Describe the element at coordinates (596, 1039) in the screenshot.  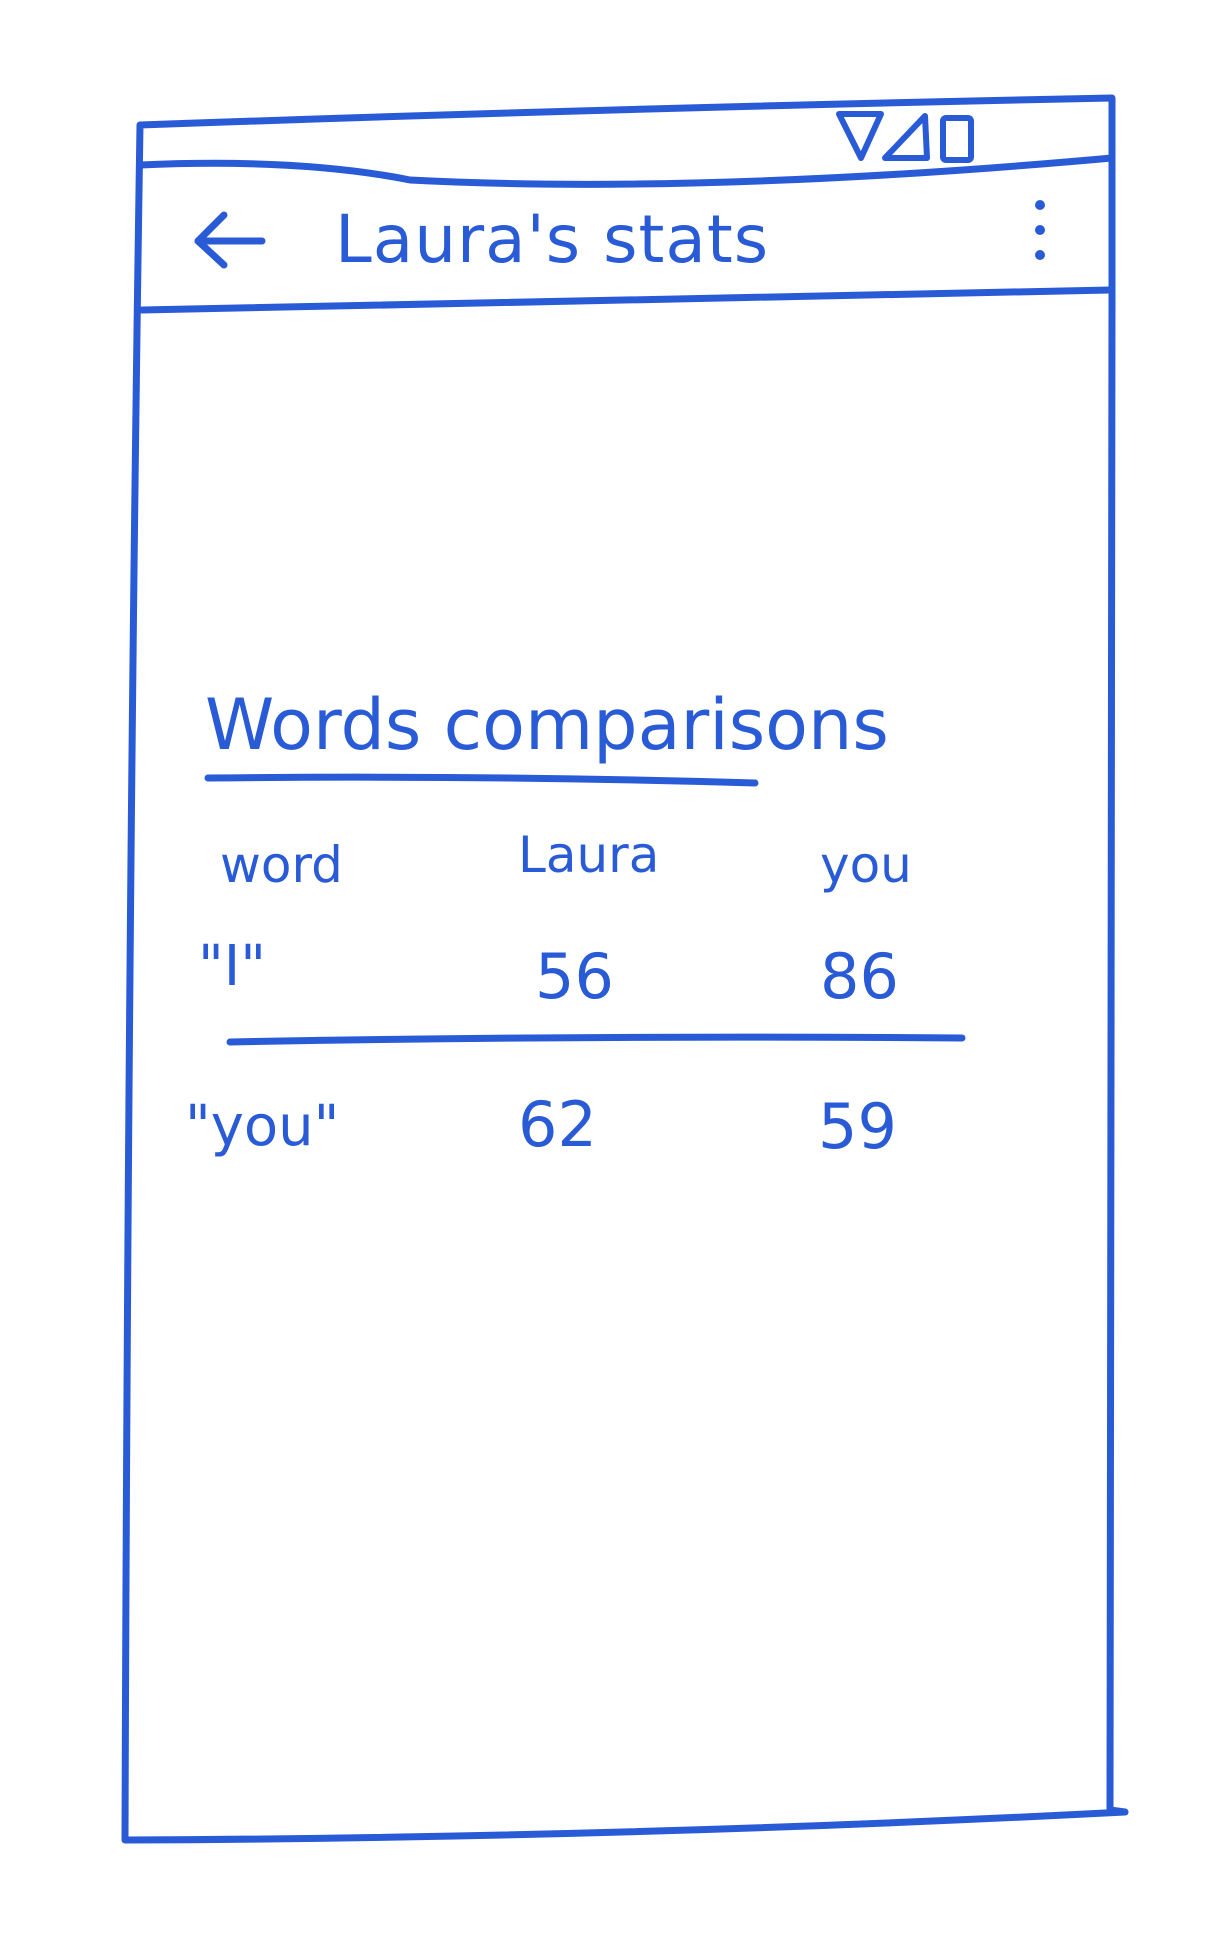
I see `table-row-divider` at that location.